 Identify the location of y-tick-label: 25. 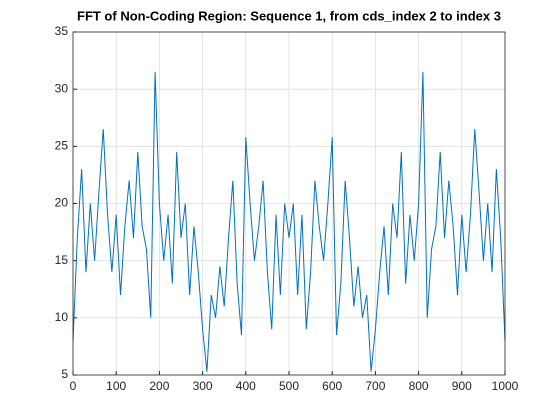
(62, 146).